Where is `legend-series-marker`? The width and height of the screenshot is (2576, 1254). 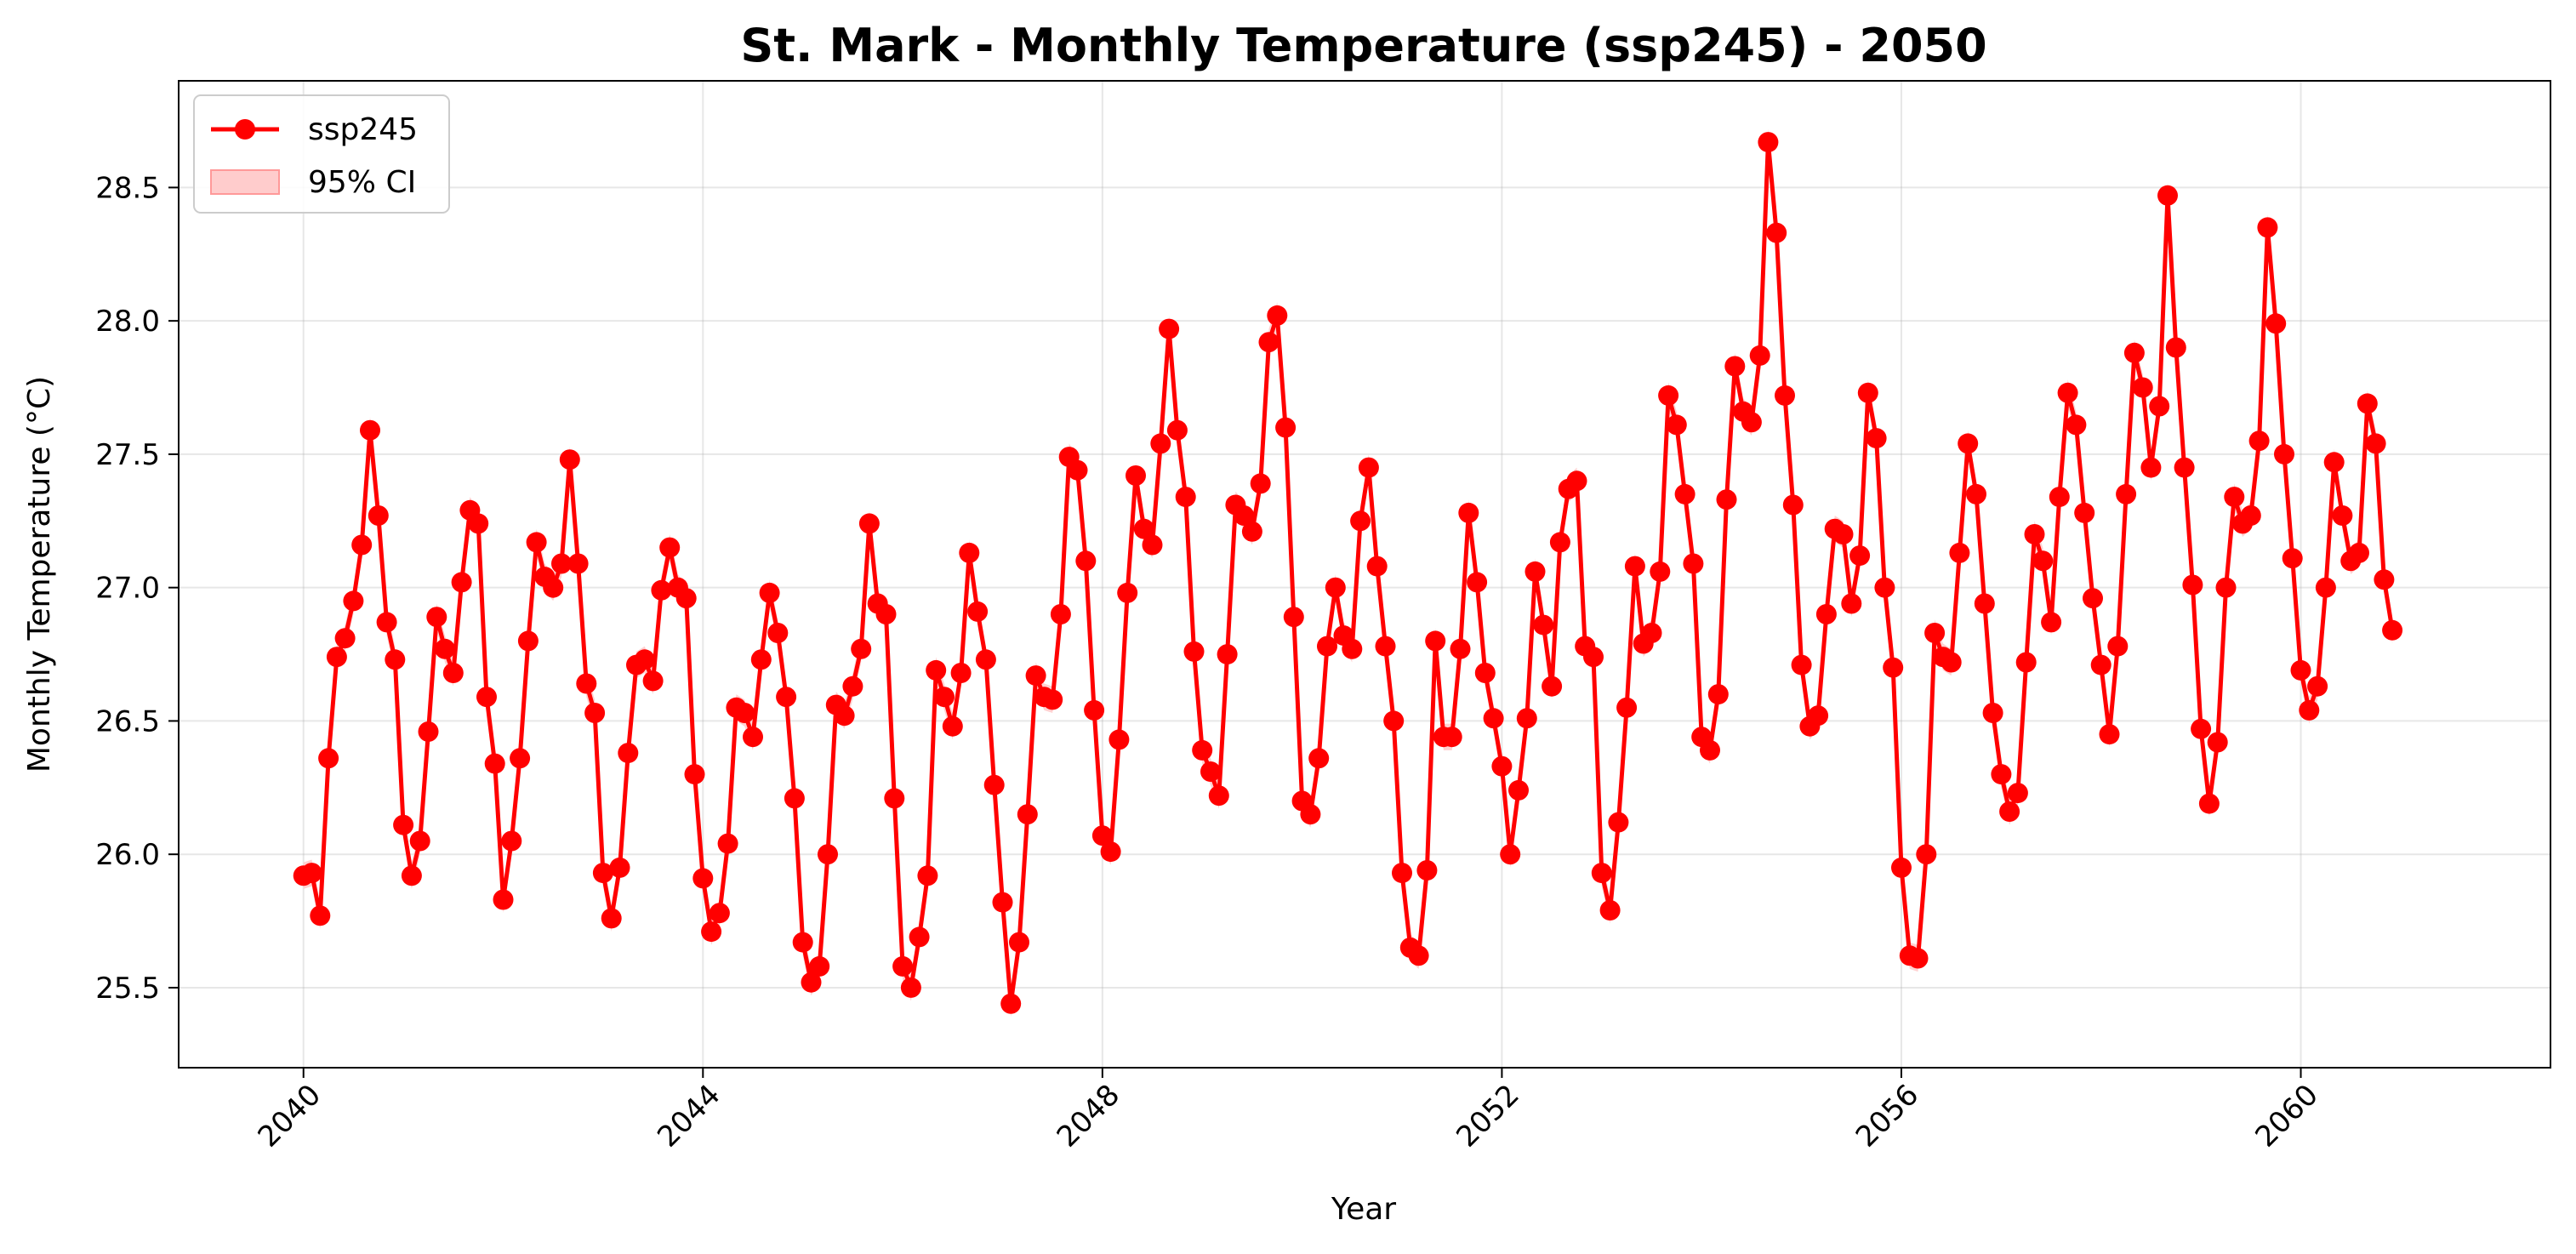
legend-series-marker is located at coordinates (245, 130).